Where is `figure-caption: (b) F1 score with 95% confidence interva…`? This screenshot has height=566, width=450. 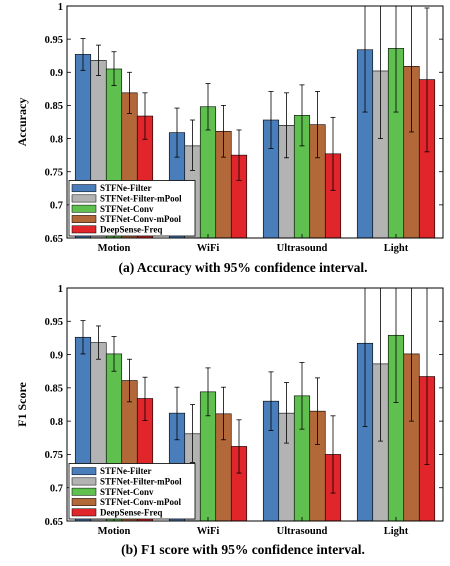 figure-caption: (b) F1 score with 95% confidence interva… is located at coordinates (243, 549).